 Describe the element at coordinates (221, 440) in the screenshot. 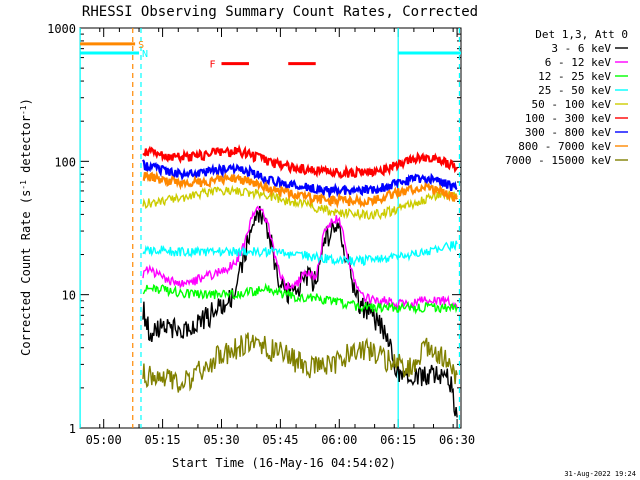

I see `x-tick-label: 05:30` at that location.